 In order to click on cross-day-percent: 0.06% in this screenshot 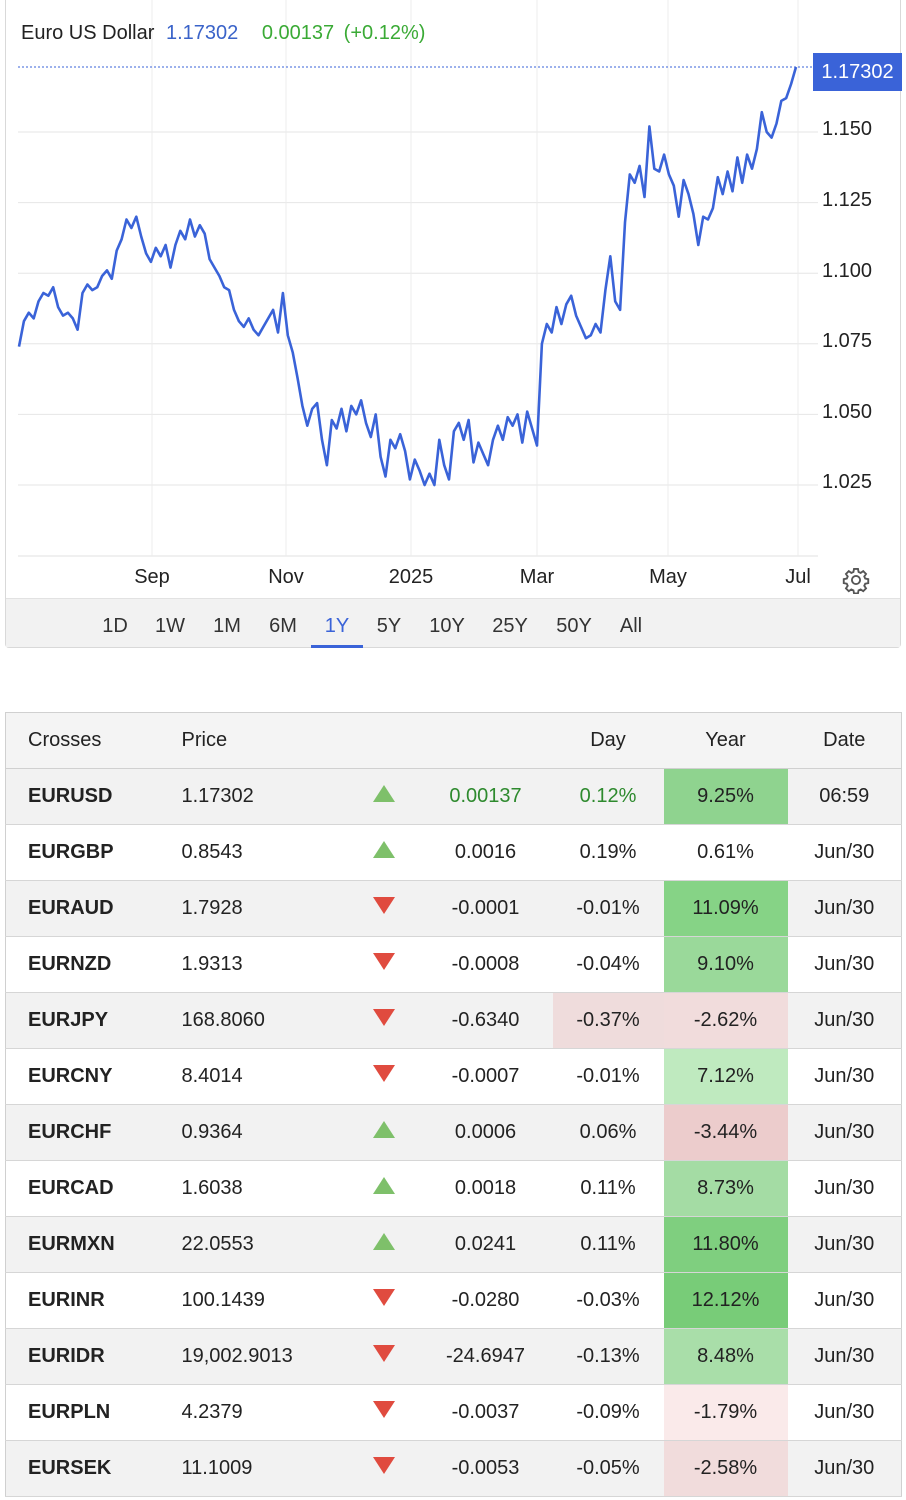, I will do `click(608, 1132)`.